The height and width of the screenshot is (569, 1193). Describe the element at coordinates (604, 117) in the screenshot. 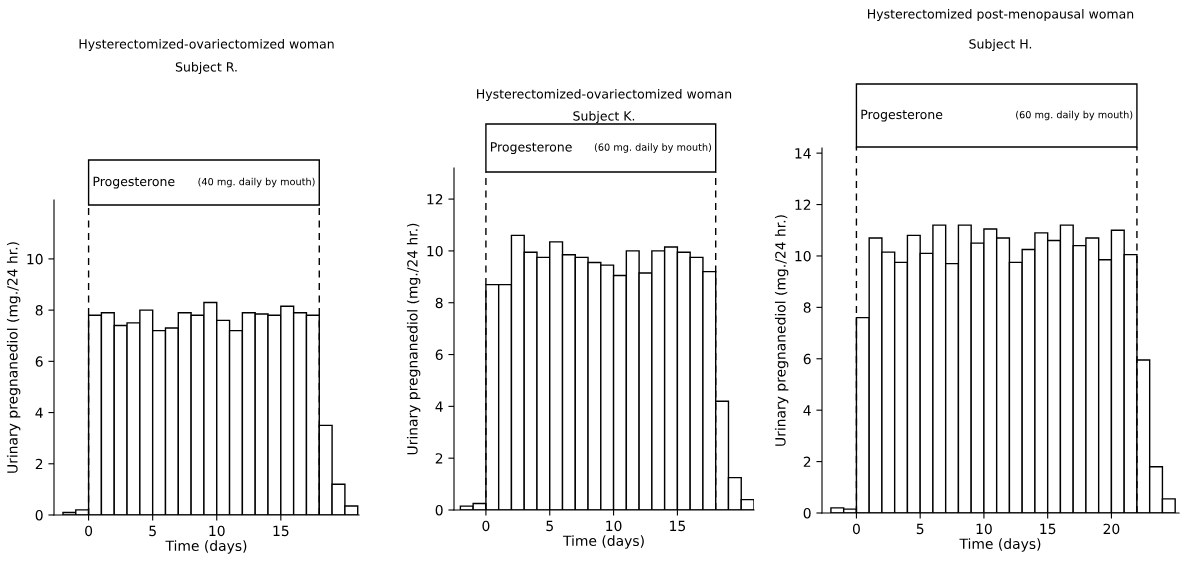

I see `chart-subtitle: Subject K.` at that location.